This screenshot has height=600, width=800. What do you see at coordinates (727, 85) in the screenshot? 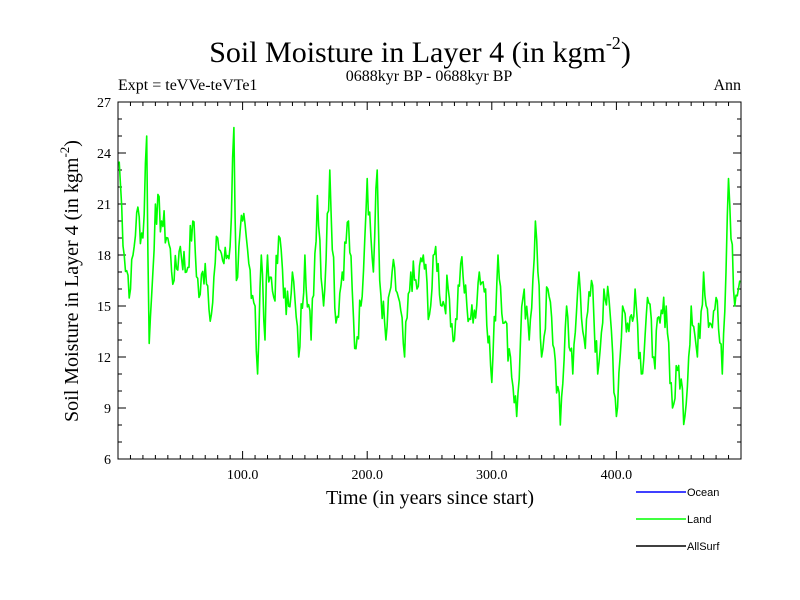
I see `subtitle-right: Ann` at bounding box center [727, 85].